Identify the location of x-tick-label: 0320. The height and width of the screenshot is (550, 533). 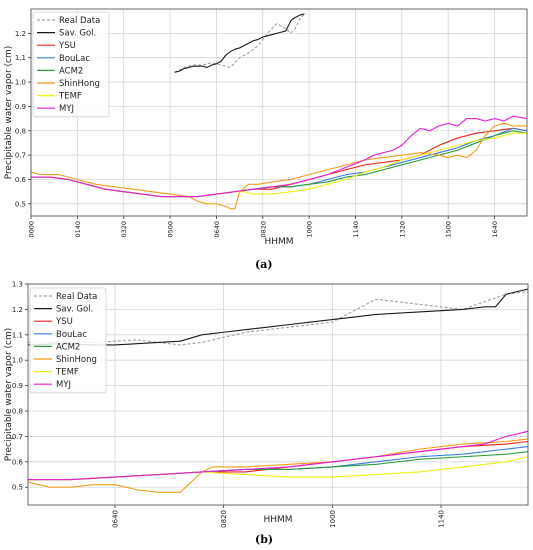
(124, 229).